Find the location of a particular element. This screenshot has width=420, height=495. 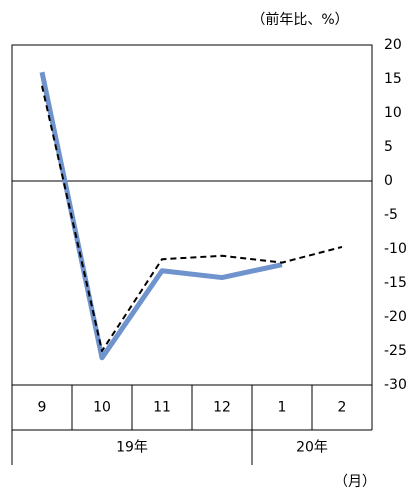

y-tick-label: -10 is located at coordinates (395, 249).